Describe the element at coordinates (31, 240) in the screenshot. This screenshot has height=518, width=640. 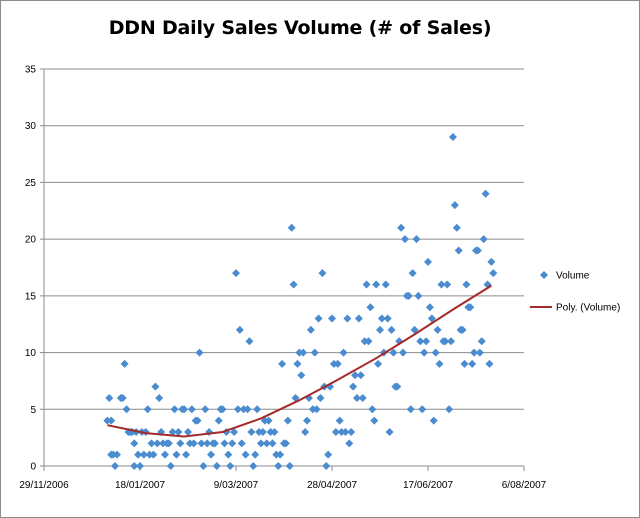
I see `y-tick-label: 20` at that location.